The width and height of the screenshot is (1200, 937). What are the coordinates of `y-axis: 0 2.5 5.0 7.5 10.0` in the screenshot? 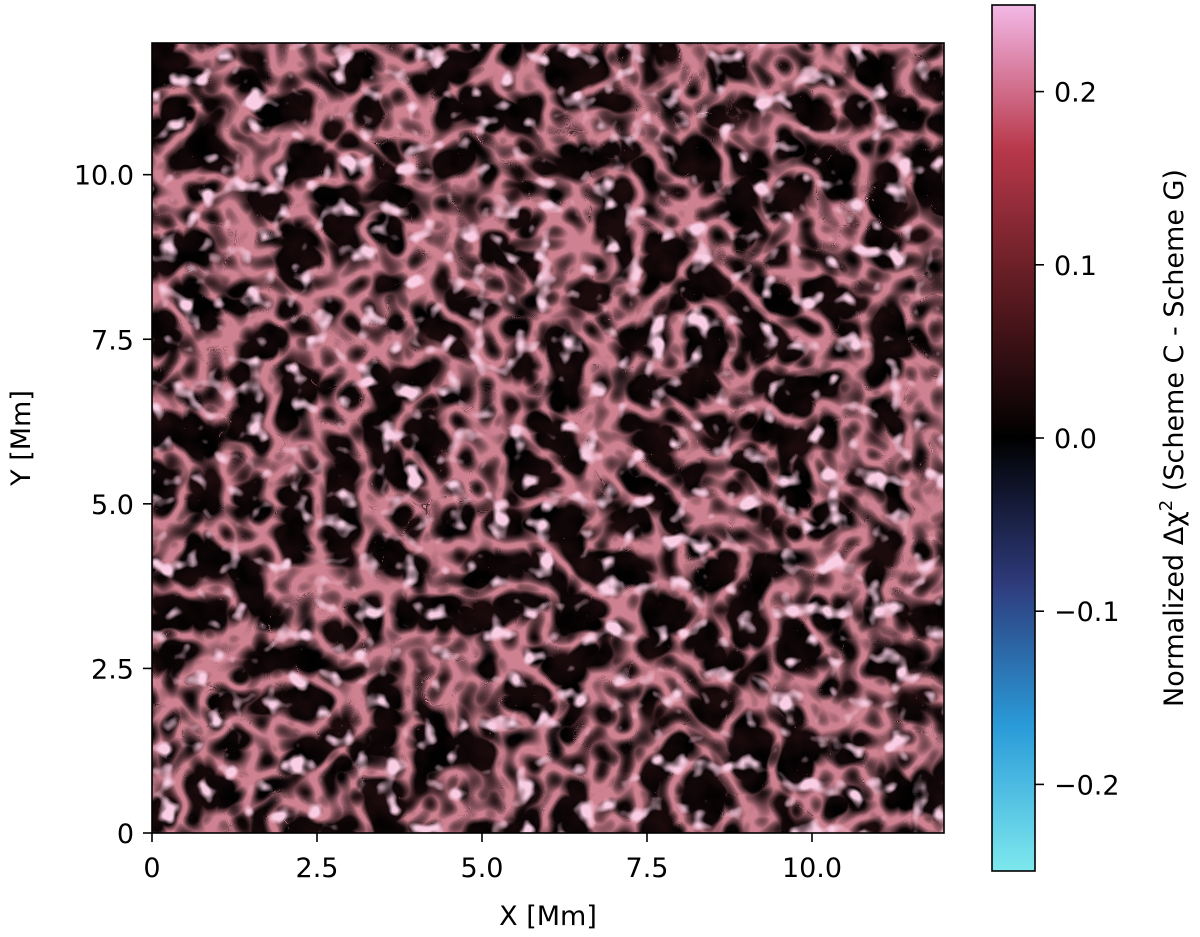 It's located at (113, 505).